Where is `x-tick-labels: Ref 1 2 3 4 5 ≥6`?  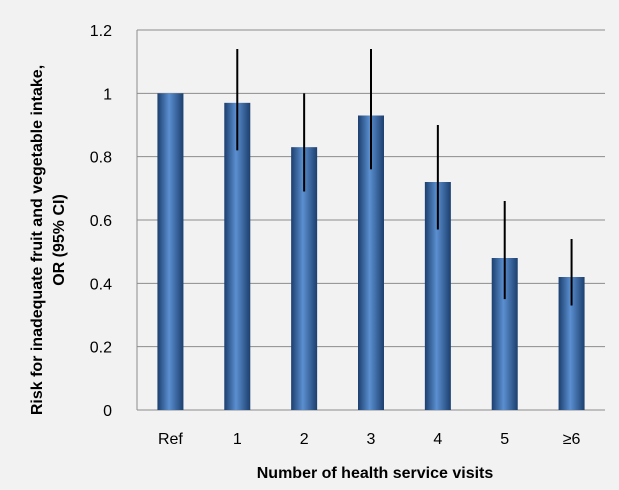 x-tick-labels: Ref 1 2 3 4 5 ≥6 is located at coordinates (369, 439).